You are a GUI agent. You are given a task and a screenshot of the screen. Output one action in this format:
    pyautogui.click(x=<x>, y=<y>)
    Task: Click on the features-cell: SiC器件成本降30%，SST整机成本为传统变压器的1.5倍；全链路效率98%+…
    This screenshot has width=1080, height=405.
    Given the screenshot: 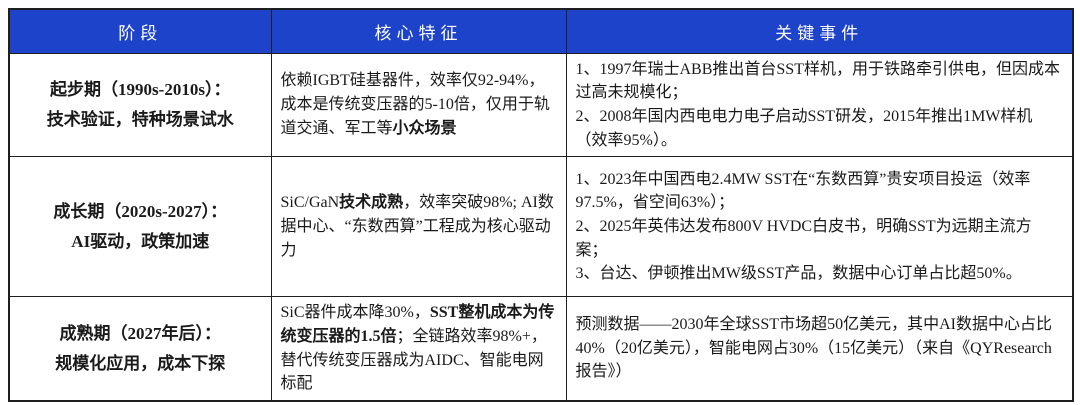 What is the action you would take?
    pyautogui.click(x=418, y=349)
    